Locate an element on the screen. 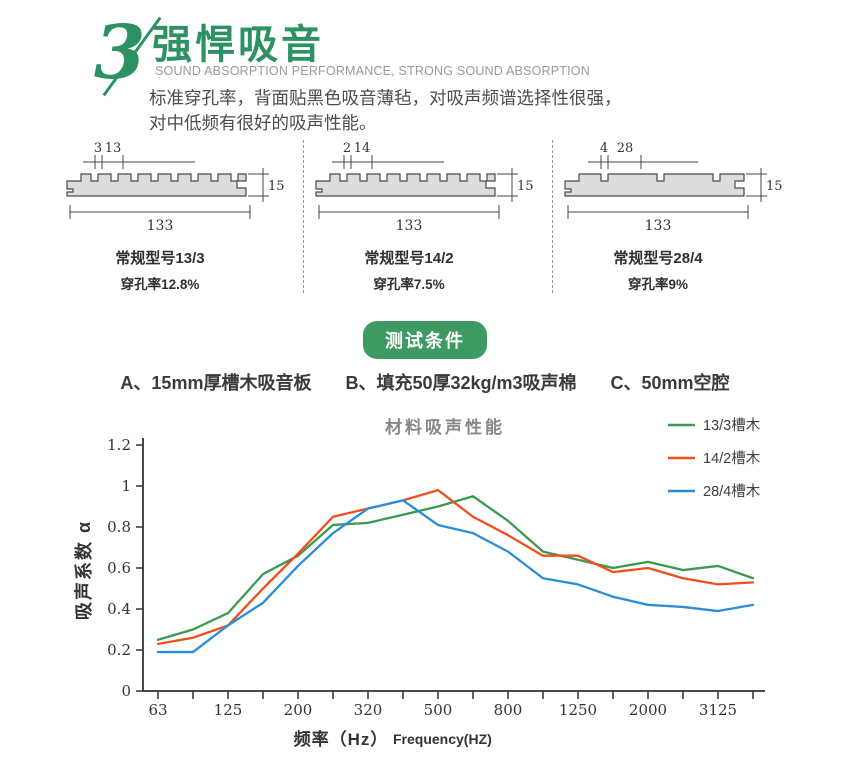 The height and width of the screenshot is (761, 850). panel-cross-section-svg: 3 13 15 133 is located at coordinates (175, 187).